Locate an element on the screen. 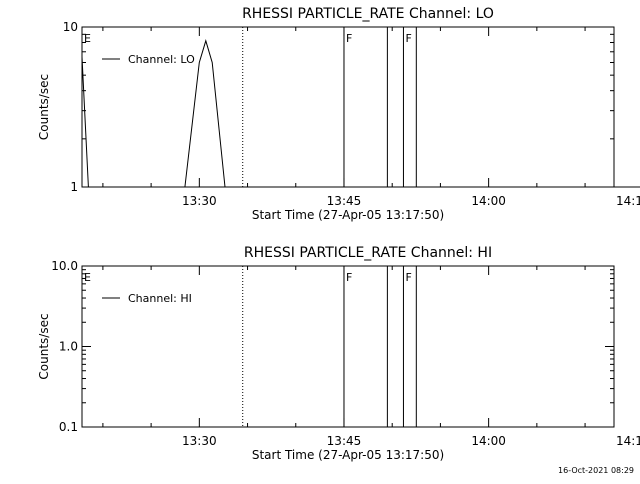 Image resolution: width=640 pixels, height=484 pixels. y-tick-label: 1.0 is located at coordinates (68, 347).